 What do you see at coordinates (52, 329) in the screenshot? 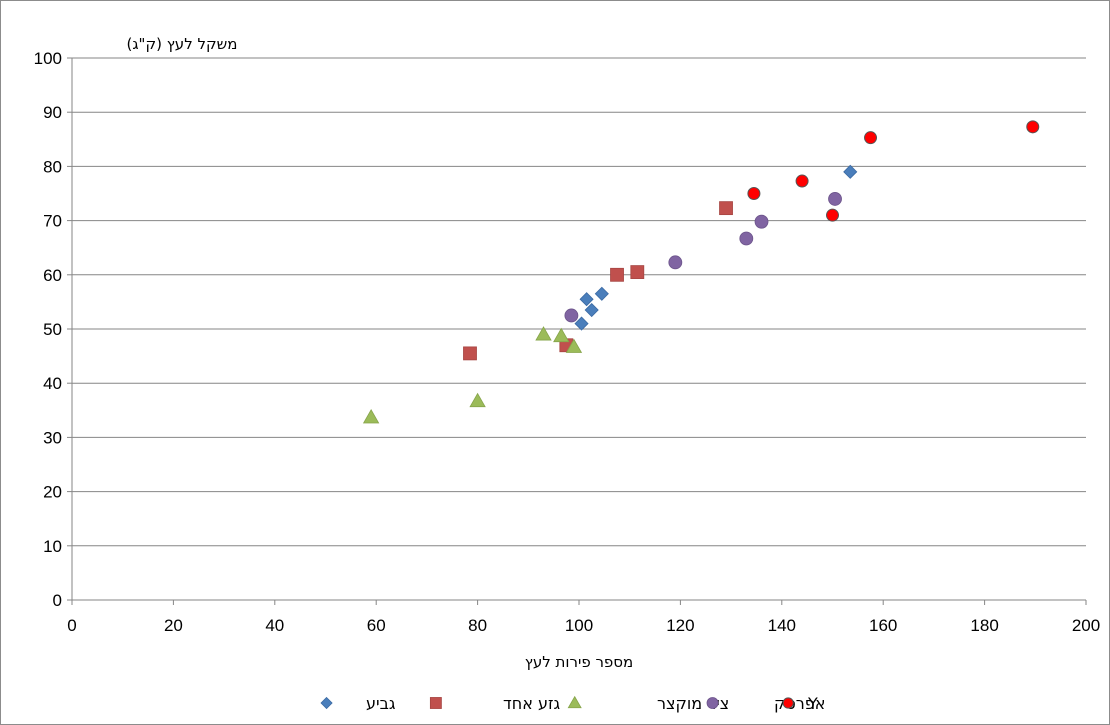
I see `y-tick-label: 50` at bounding box center [52, 329].